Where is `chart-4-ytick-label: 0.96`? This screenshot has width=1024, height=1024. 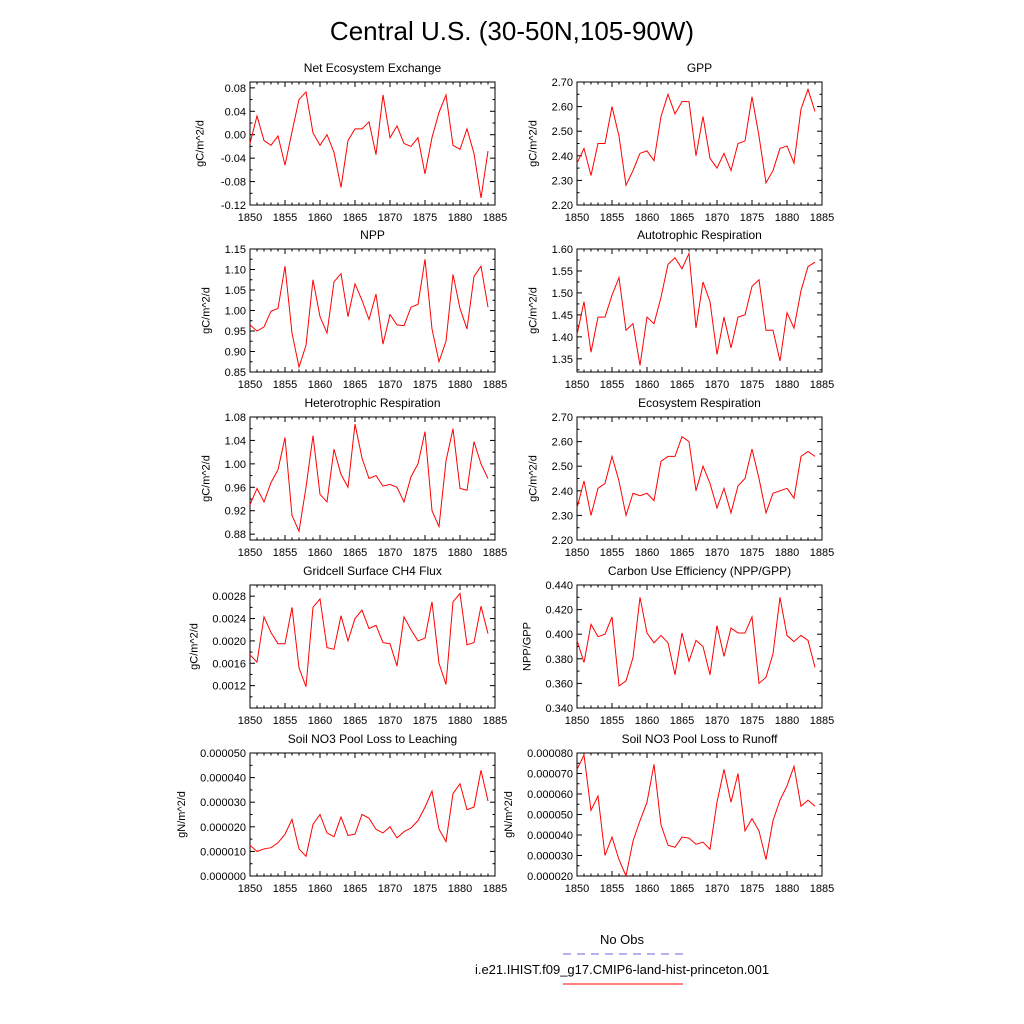 chart-4-ytick-label: 0.96 is located at coordinates (235, 488).